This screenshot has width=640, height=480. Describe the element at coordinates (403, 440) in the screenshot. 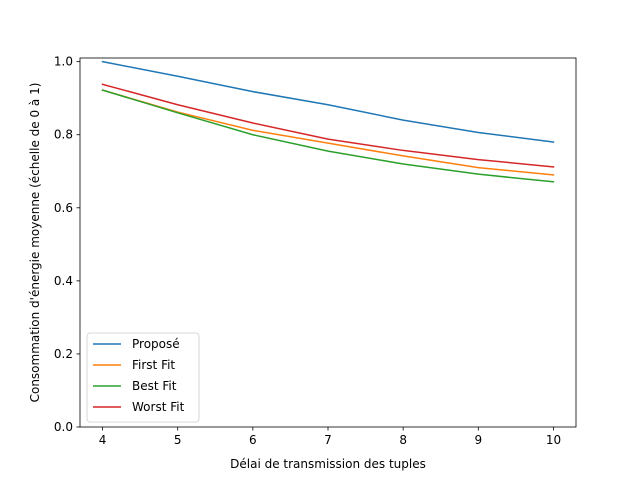

I see `x-tick-label: 8` at that location.